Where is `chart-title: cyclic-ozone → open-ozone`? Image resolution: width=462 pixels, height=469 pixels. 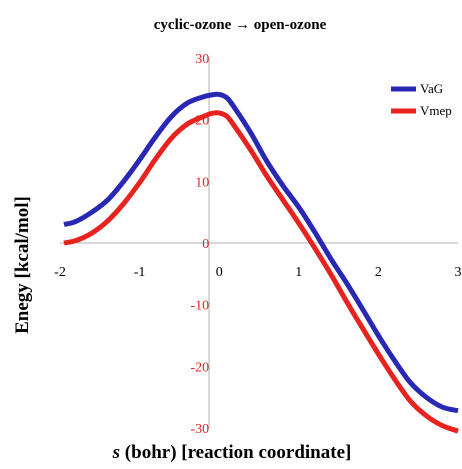 chart-title: cyclic-ozone → open-ozone is located at coordinates (240, 25).